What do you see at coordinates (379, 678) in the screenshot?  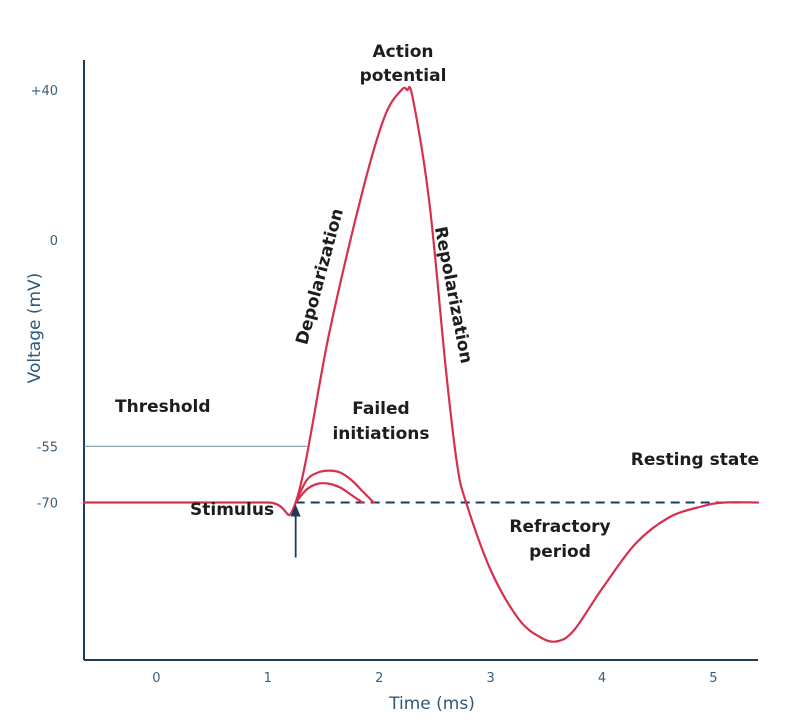 I see `x-tick-label: 2` at bounding box center [379, 678].